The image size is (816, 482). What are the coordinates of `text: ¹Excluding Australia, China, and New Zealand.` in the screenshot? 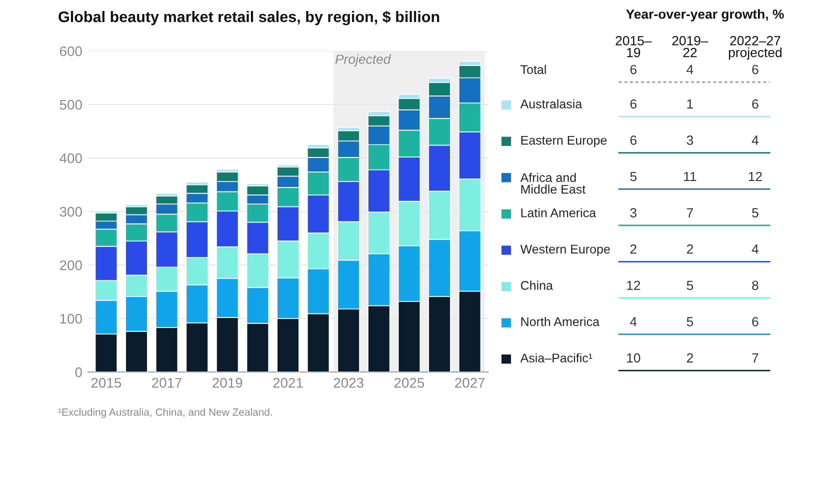 It's located at (165, 413).